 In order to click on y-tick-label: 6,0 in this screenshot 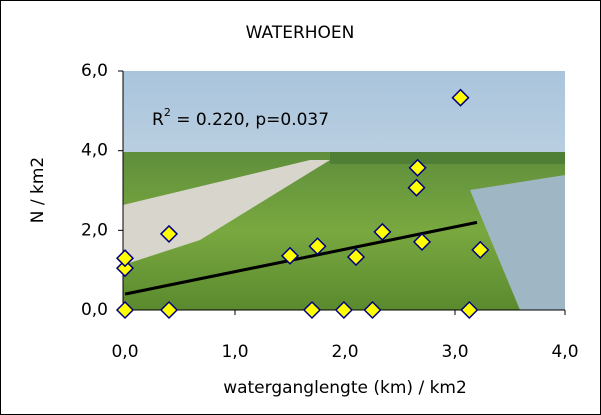, I will do `click(94, 71)`.